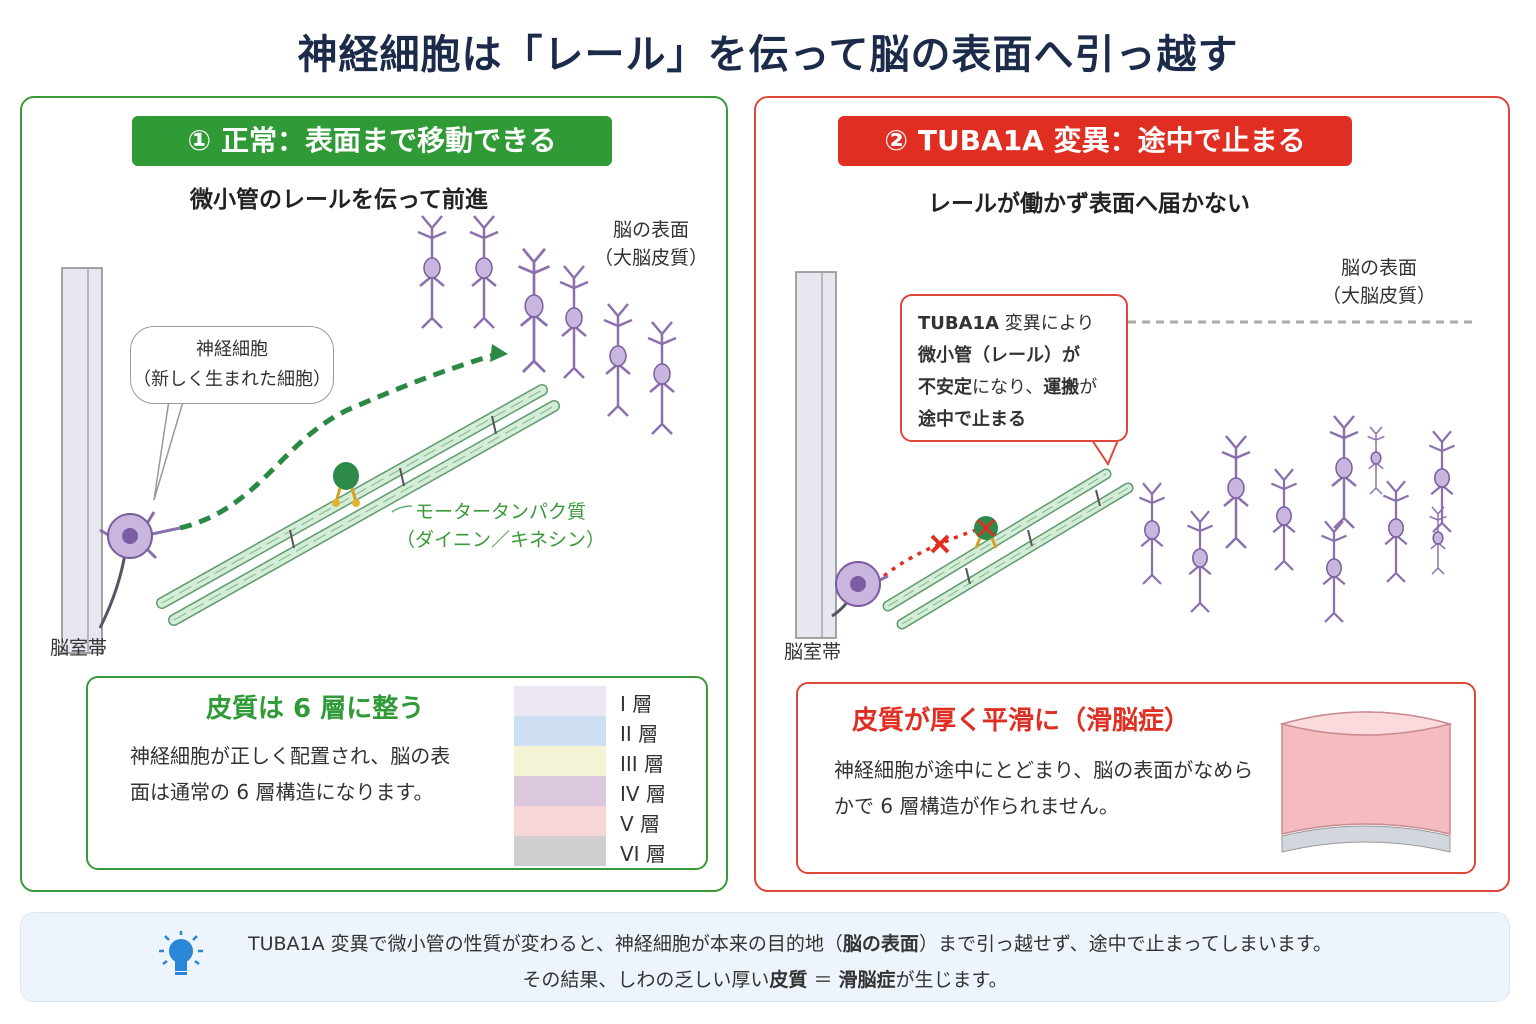 The image size is (1536, 1024). I want to click on normal-info-text: 神経細胞が正しく配置され、脳の表面は通常の 6 層構造になります。, so click(290, 774).